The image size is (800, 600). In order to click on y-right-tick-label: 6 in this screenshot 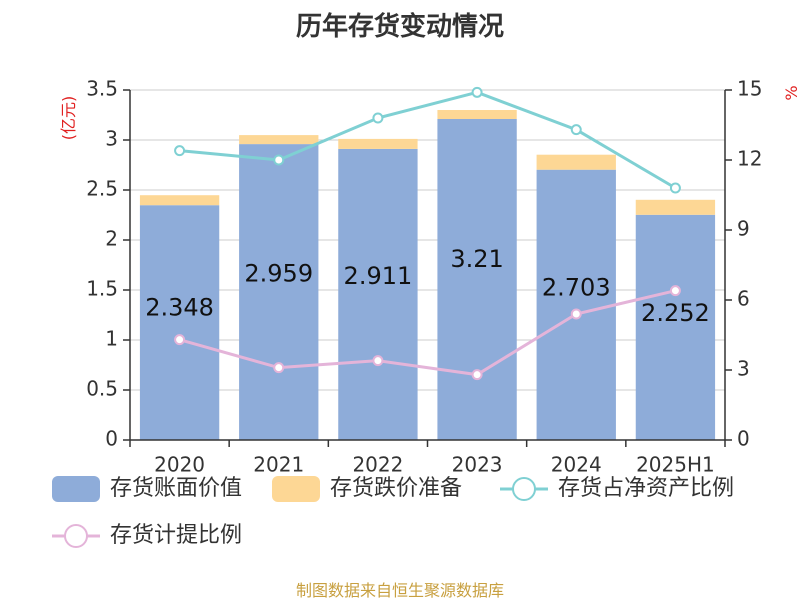, I will do `click(743, 299)`.